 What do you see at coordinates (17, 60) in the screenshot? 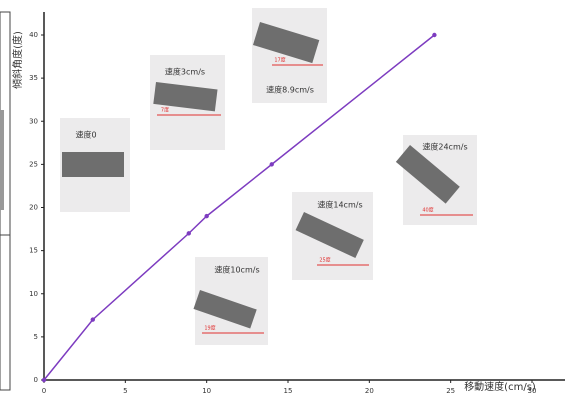
I see `y-axis-title: 傾斜角度(度)` at bounding box center [17, 60].